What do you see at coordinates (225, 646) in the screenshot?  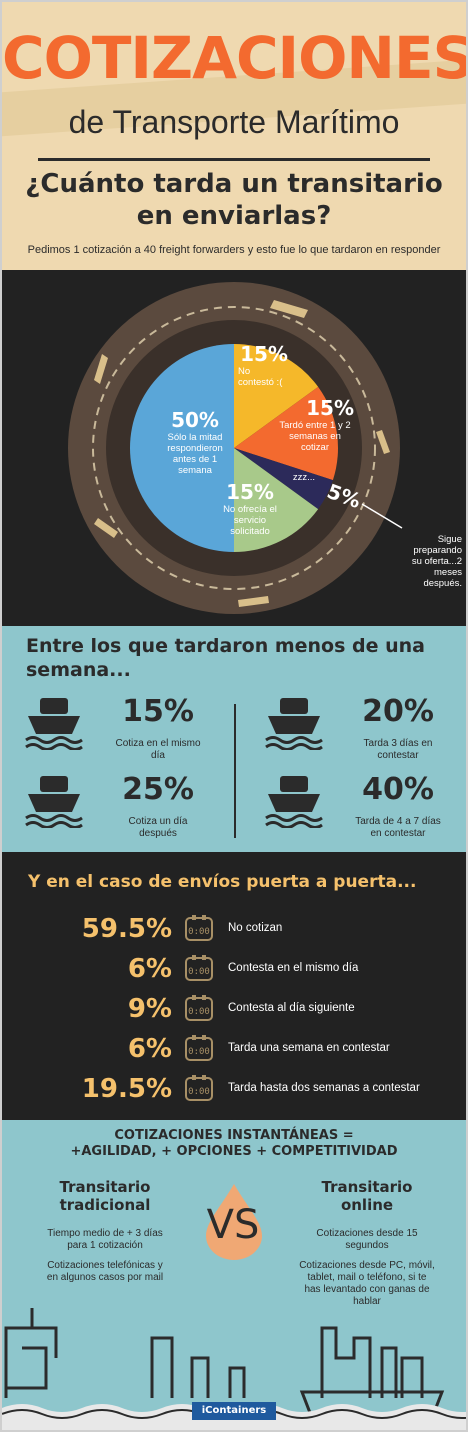 I see `week-title-line: Entre los que tardaron menos de una` at bounding box center [225, 646].